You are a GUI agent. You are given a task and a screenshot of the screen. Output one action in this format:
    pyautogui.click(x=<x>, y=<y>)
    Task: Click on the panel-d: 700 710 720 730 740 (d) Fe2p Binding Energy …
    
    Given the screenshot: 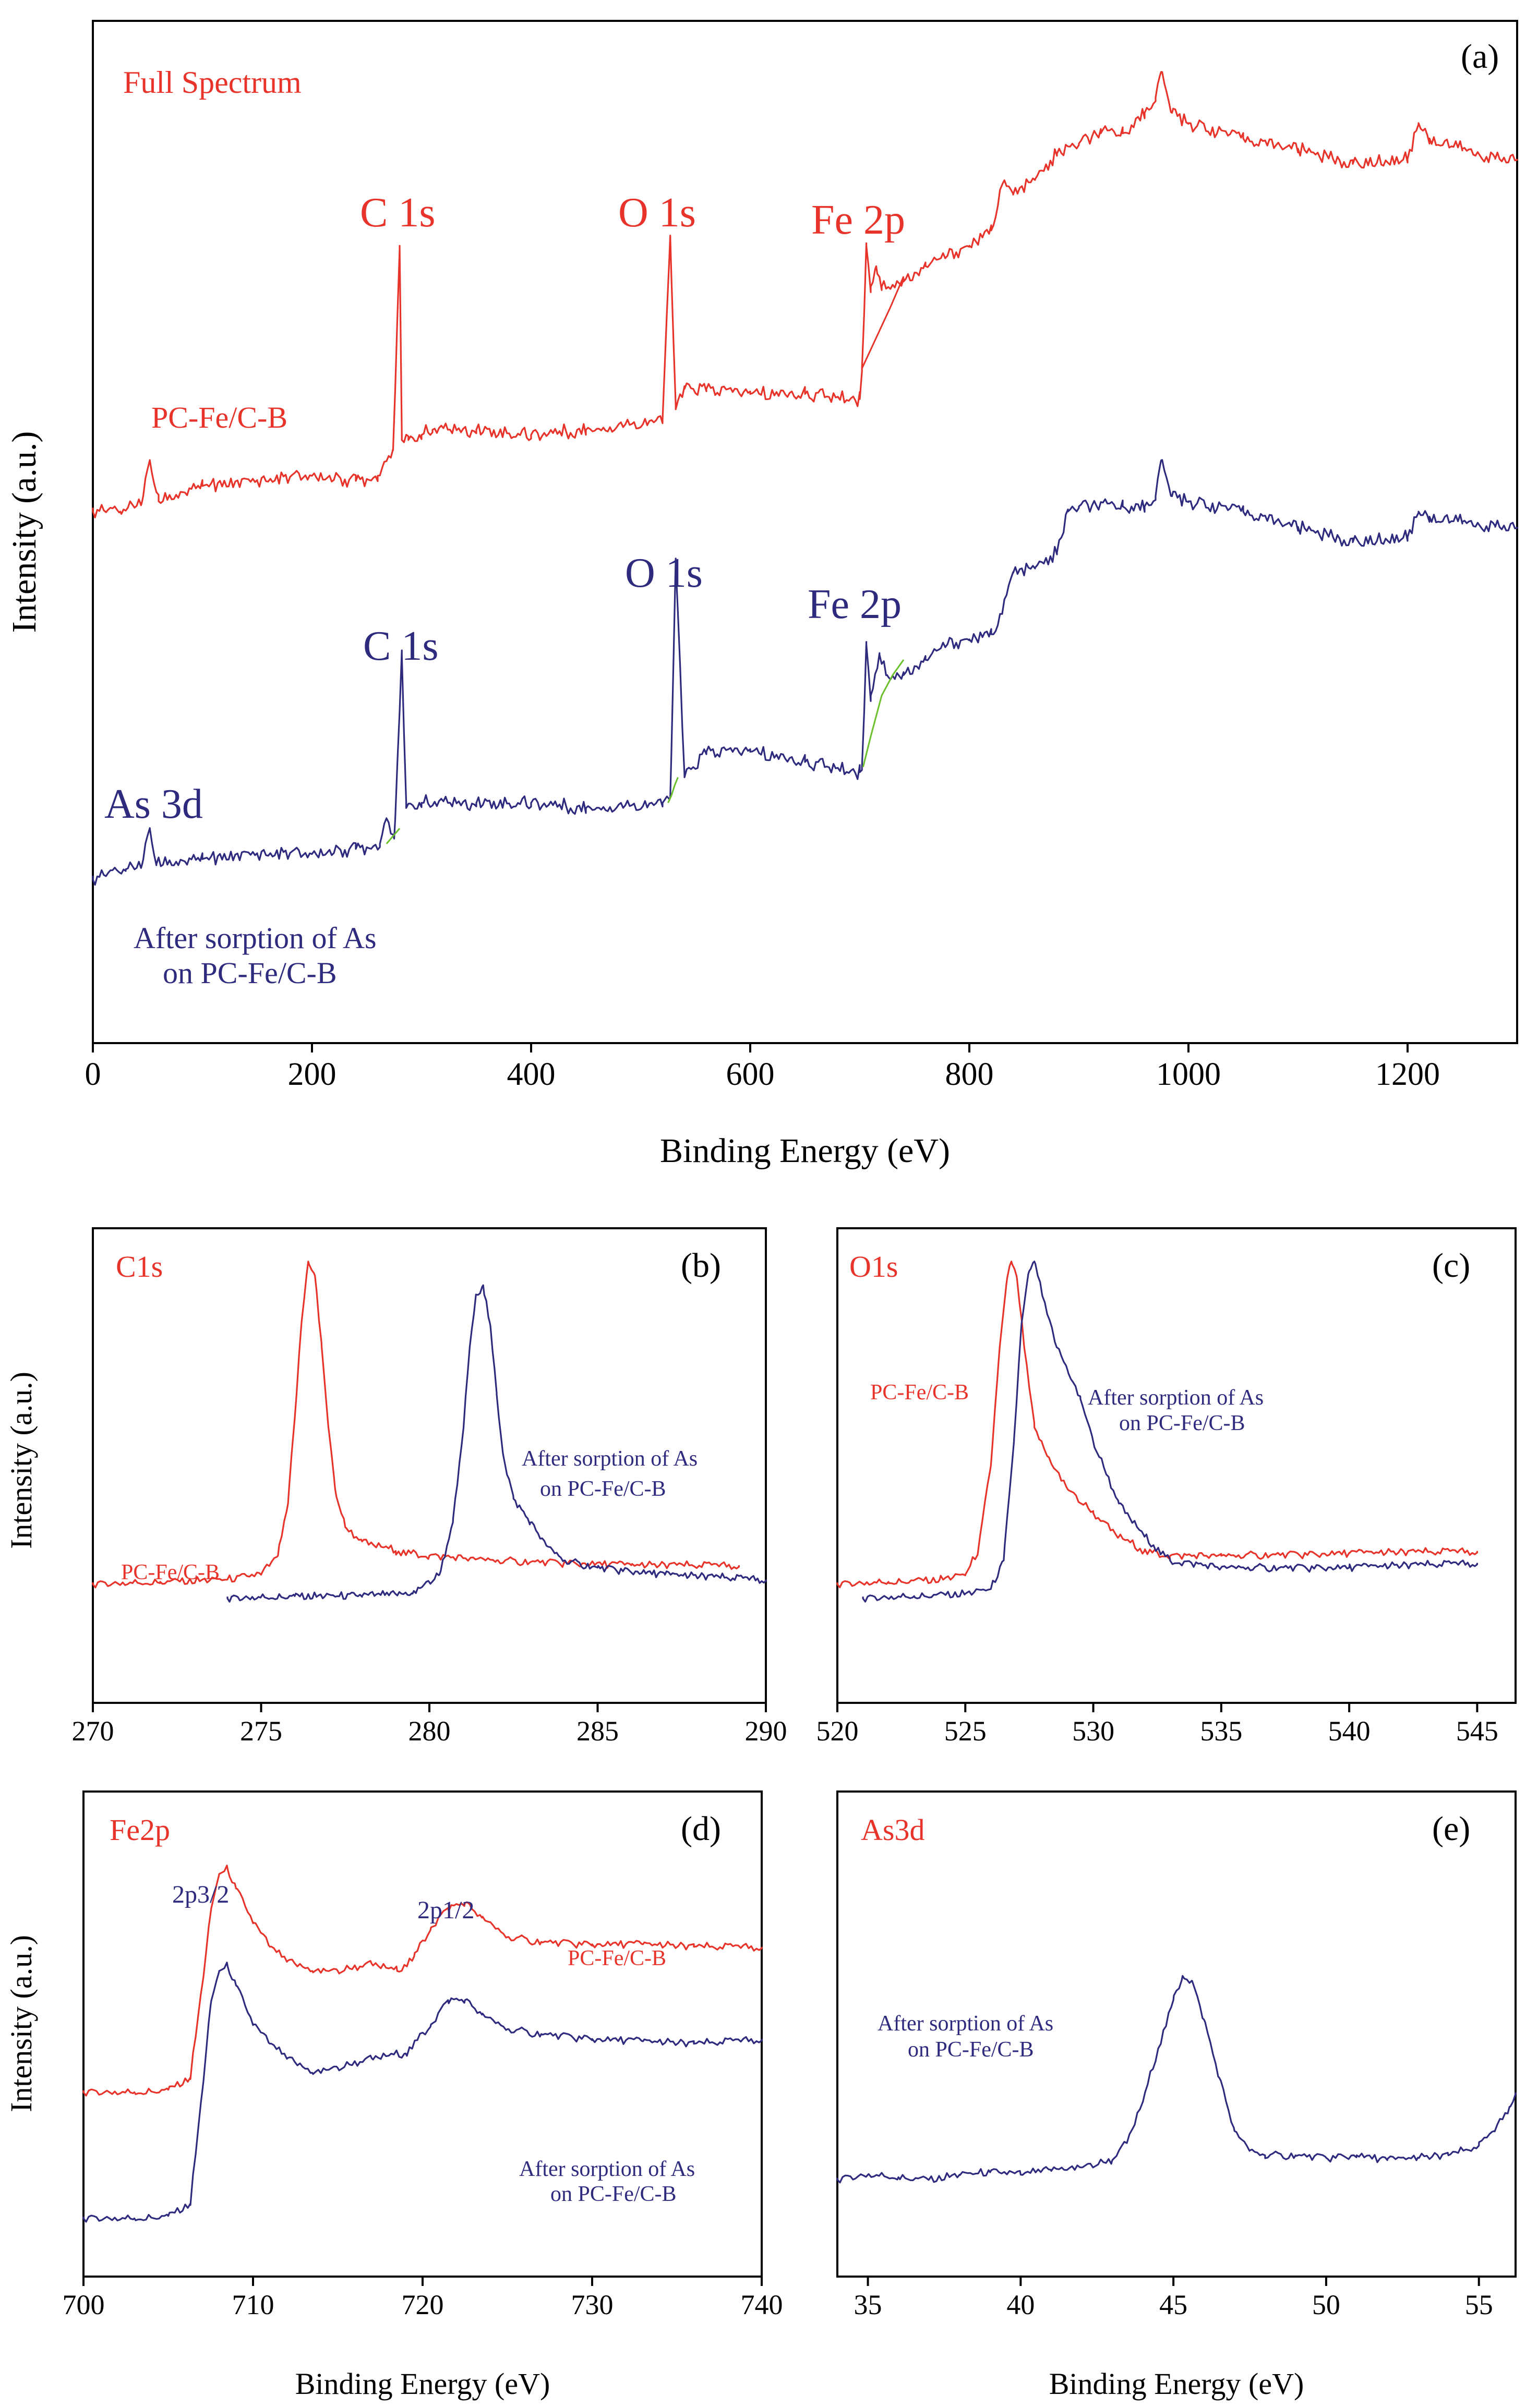 What is the action you would take?
    pyautogui.click(x=393, y=2095)
    